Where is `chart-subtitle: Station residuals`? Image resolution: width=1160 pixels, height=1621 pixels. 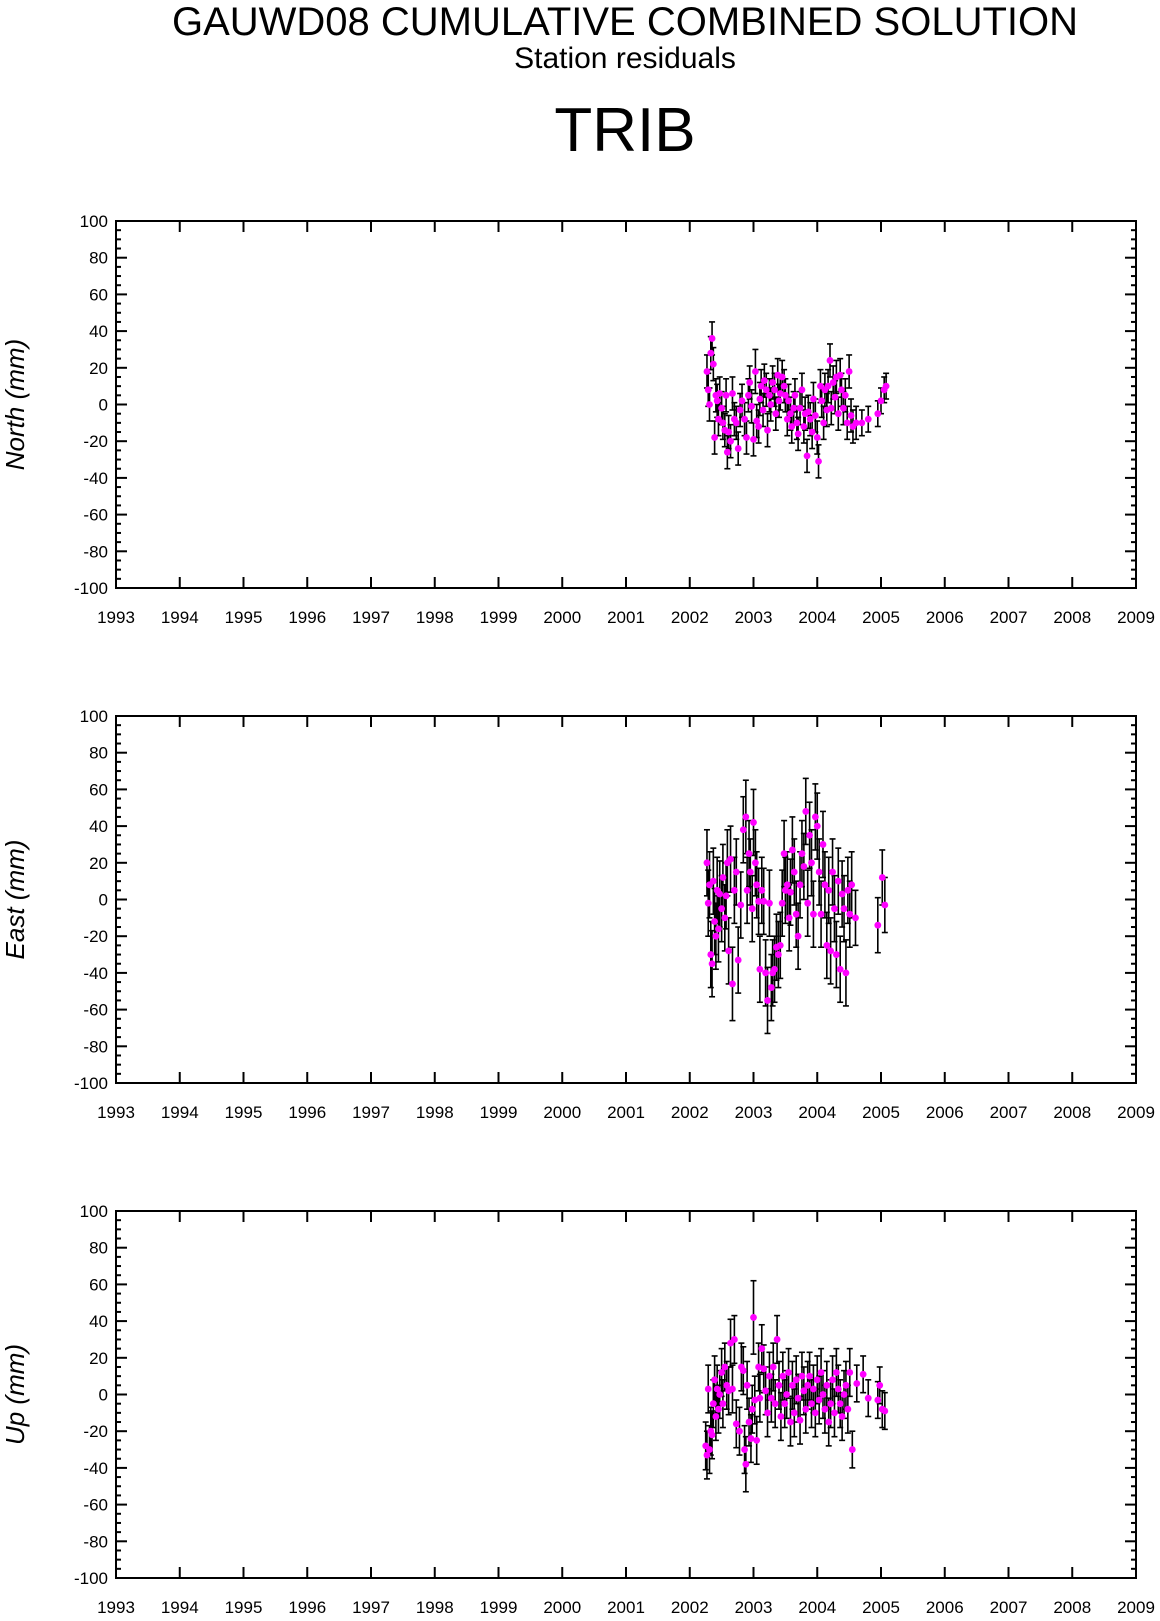
chart-subtitle: Station residuals is located at coordinates (625, 58).